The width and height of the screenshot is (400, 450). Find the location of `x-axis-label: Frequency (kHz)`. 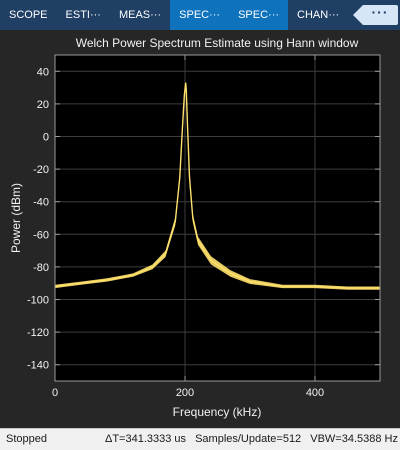

x-axis-label: Frequency (kHz) is located at coordinates (217, 412).